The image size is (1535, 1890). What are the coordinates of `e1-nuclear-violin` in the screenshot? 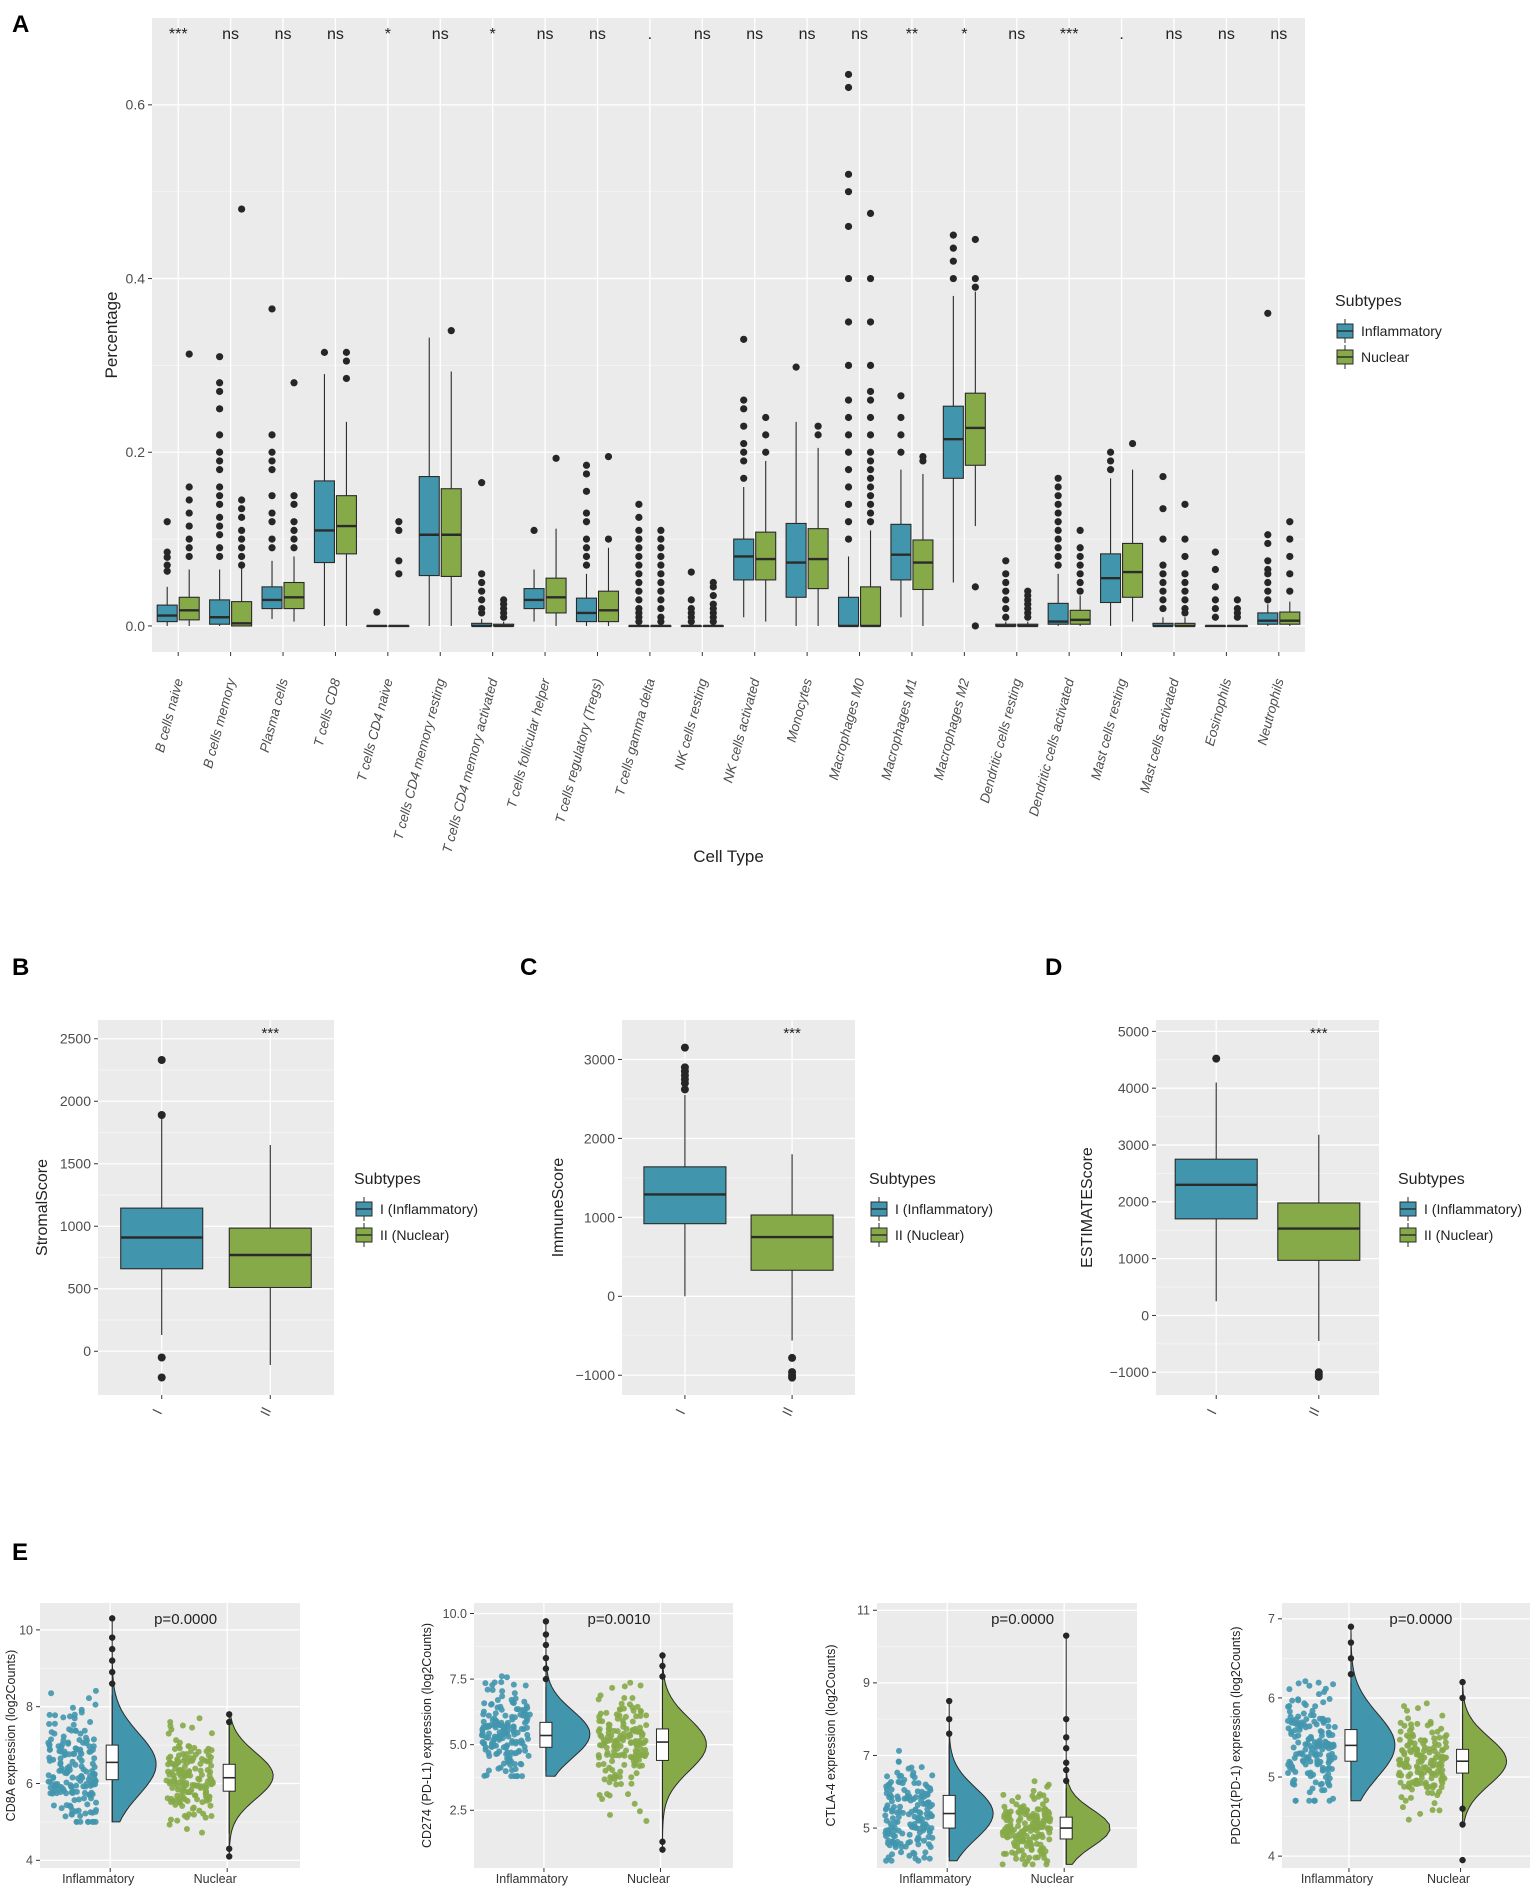 It's located at (251, 1785).